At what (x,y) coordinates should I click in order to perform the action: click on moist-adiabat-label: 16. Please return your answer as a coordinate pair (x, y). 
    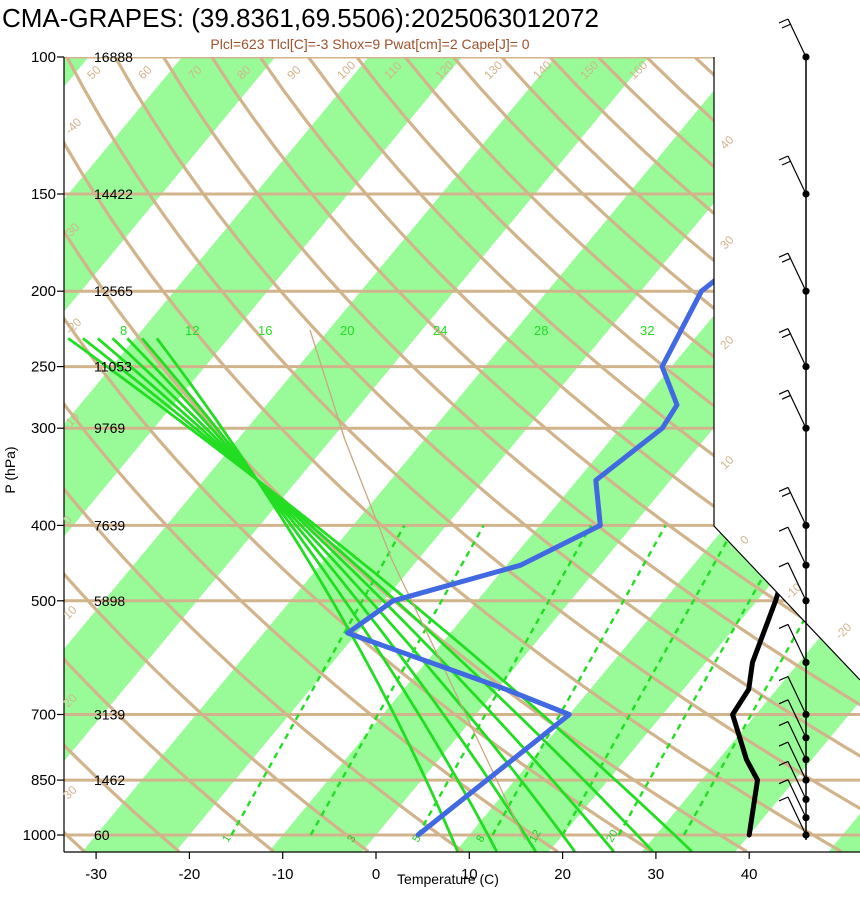
    Looking at the image, I should click on (265, 330).